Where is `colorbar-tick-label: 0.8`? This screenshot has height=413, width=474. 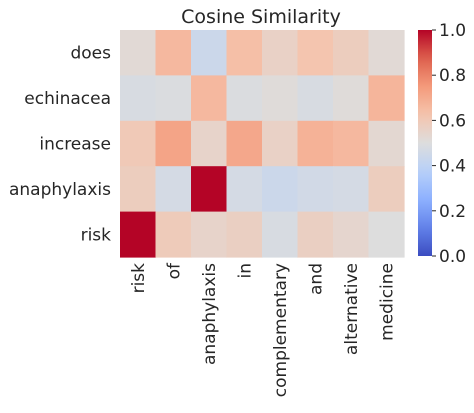 colorbar-tick-label: 0.8 is located at coordinates (452, 76).